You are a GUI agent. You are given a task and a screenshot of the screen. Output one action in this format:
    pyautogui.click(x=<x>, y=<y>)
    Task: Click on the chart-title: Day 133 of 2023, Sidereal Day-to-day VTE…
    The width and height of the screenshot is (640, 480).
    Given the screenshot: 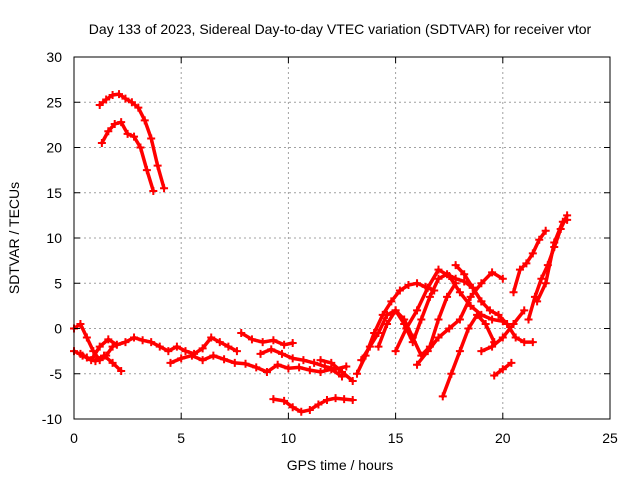 What is the action you would take?
    pyautogui.click(x=340, y=29)
    